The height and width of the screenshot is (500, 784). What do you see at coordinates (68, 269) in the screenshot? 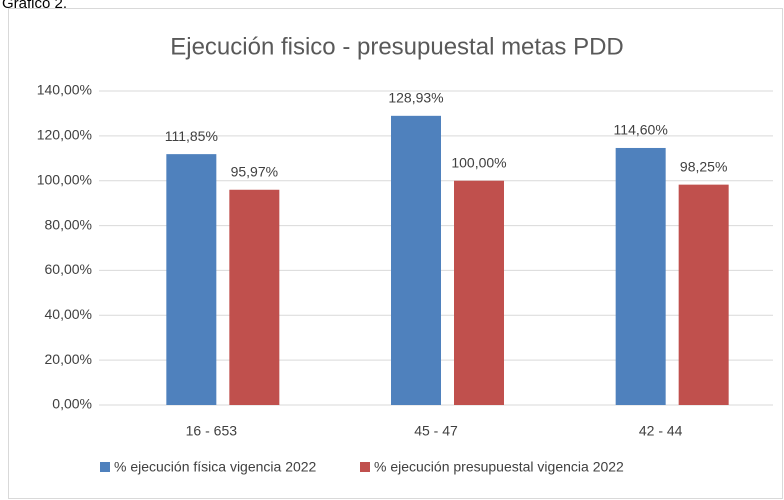
I see `y-tick-label: 60,00%` at bounding box center [68, 269].